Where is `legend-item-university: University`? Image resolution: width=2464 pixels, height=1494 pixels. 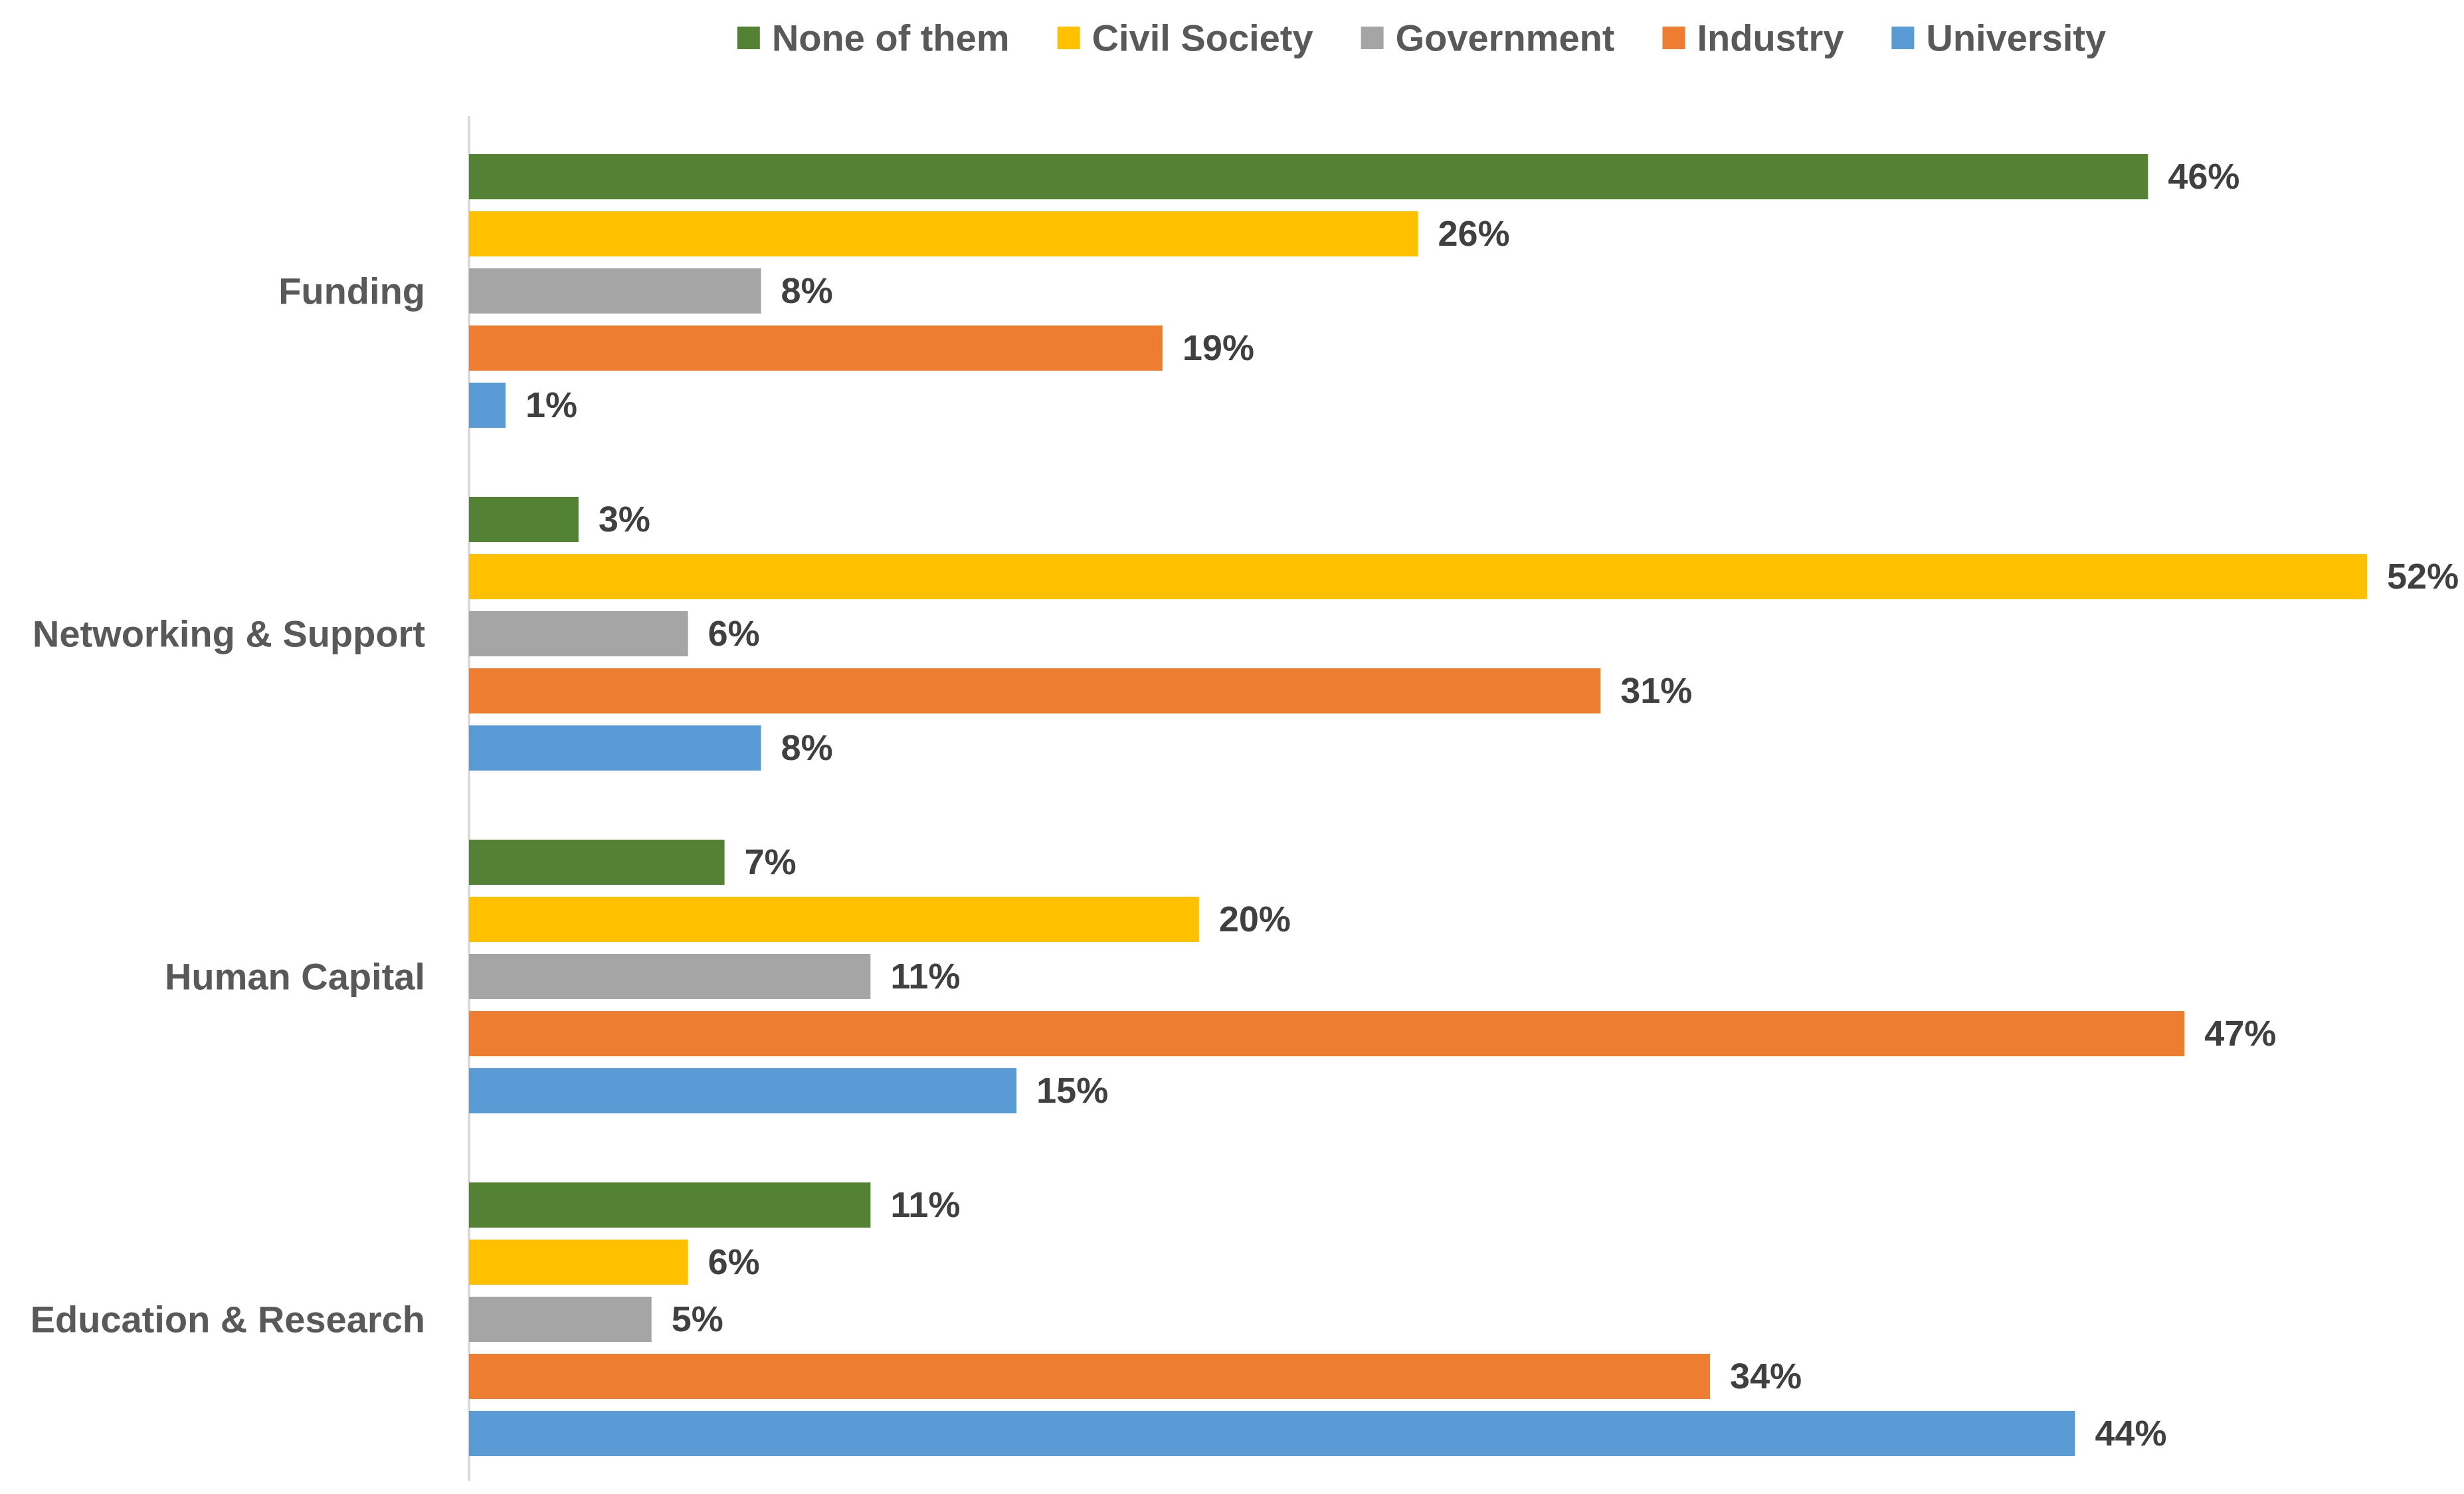 legend-item-university: University is located at coordinates (1998, 38).